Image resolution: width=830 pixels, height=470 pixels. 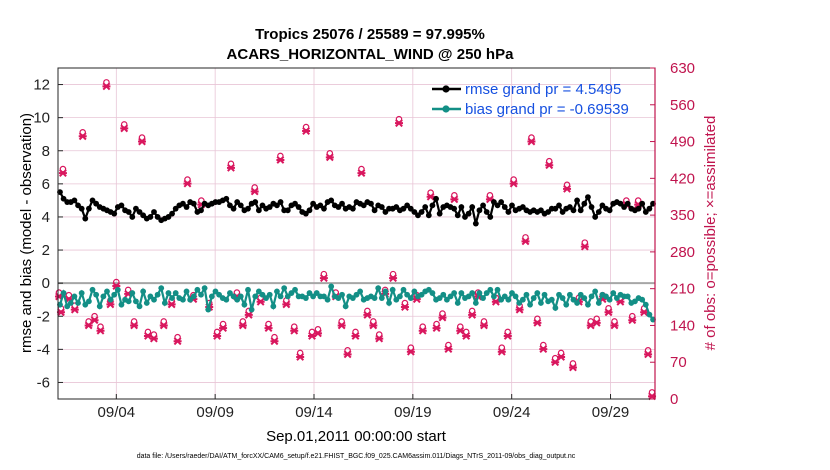 What do you see at coordinates (43, 382) in the screenshot?
I see `left-tick-label: -6` at bounding box center [43, 382].